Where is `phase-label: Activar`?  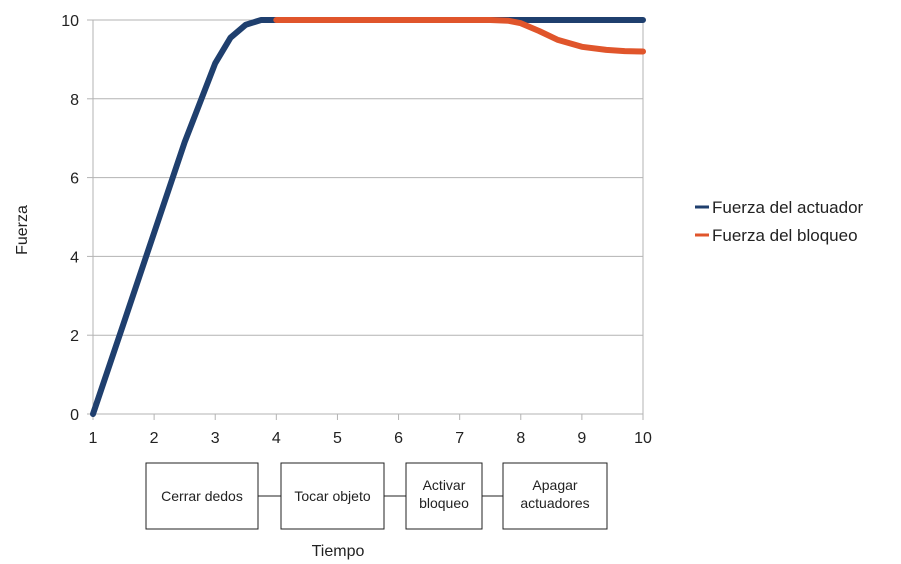 phase-label: Activar is located at coordinates (444, 485).